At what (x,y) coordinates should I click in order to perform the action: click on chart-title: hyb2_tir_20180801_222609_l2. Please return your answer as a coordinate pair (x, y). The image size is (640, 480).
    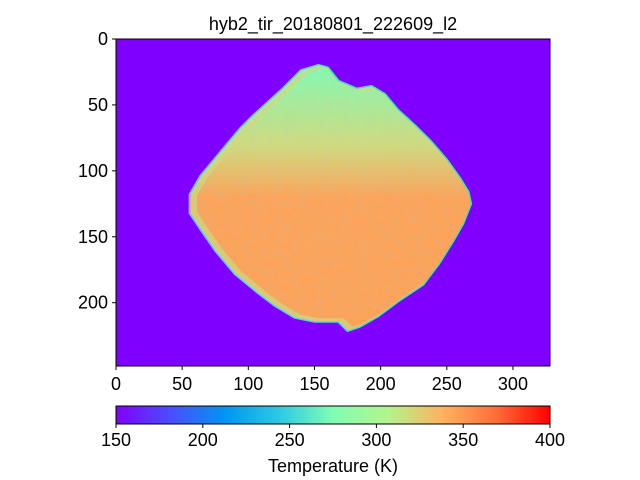
    Looking at the image, I should click on (333, 24).